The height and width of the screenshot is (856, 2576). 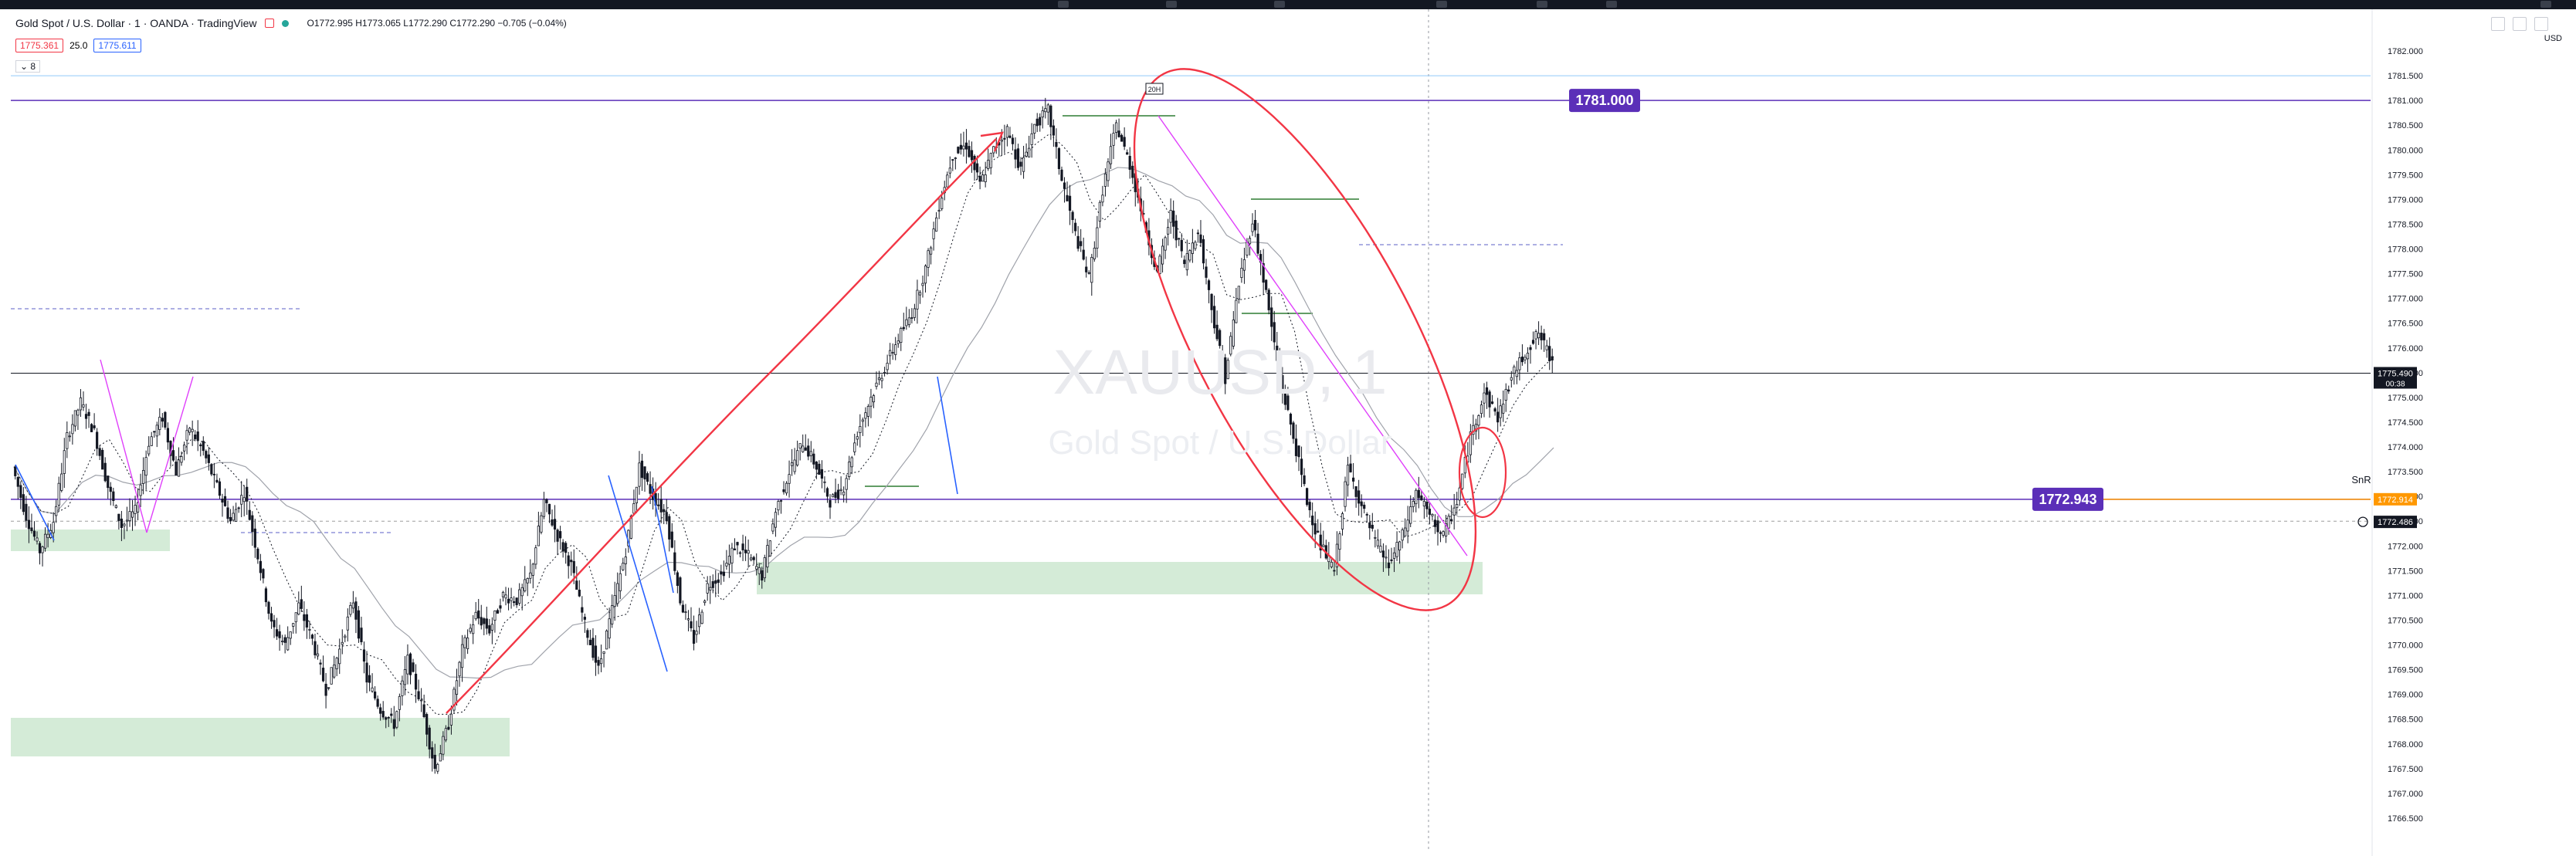 What do you see at coordinates (721, 426) in the screenshot?
I see `annotation-arrow-line` at bounding box center [721, 426].